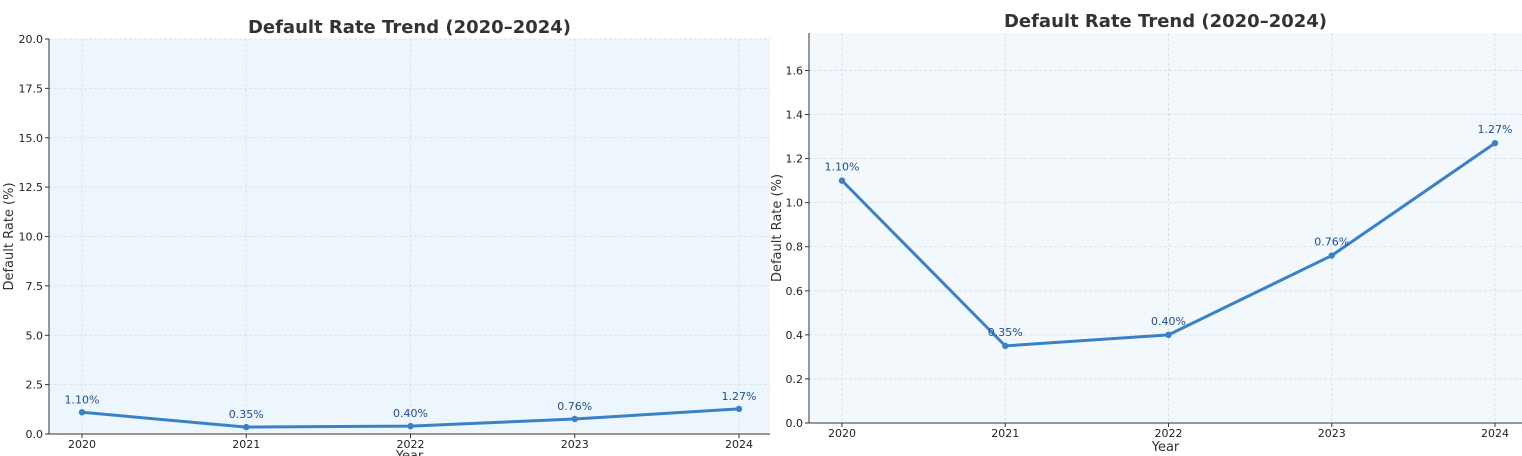  Describe the element at coordinates (795, 115) in the screenshot. I see `y-tick-label: 1.4` at that location.